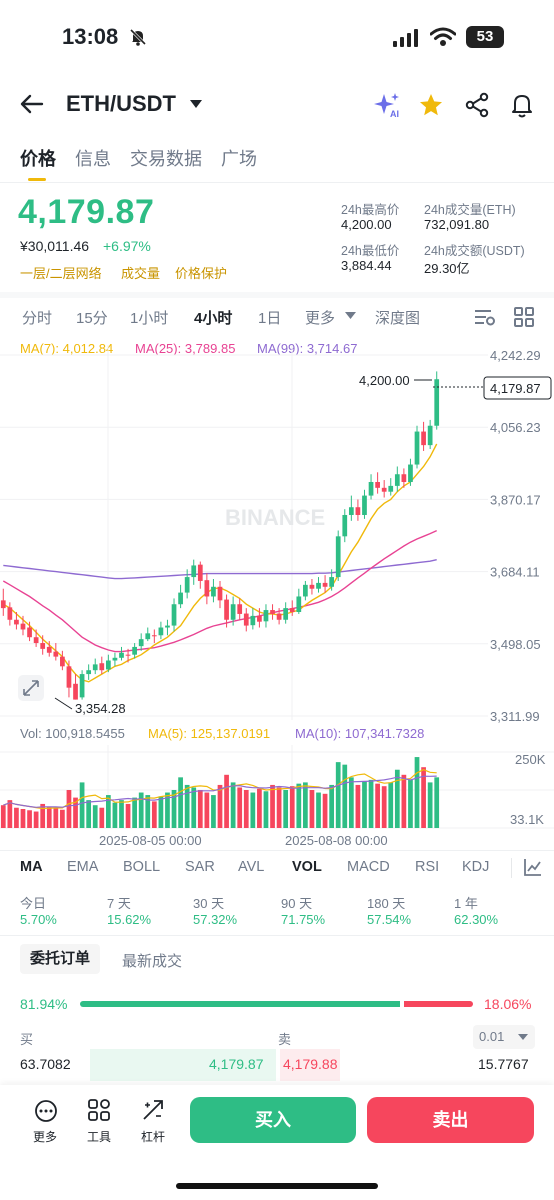 This screenshot has height=1200, width=554. What do you see at coordinates (63, 703) in the screenshot?
I see `low-marker-line` at bounding box center [63, 703].